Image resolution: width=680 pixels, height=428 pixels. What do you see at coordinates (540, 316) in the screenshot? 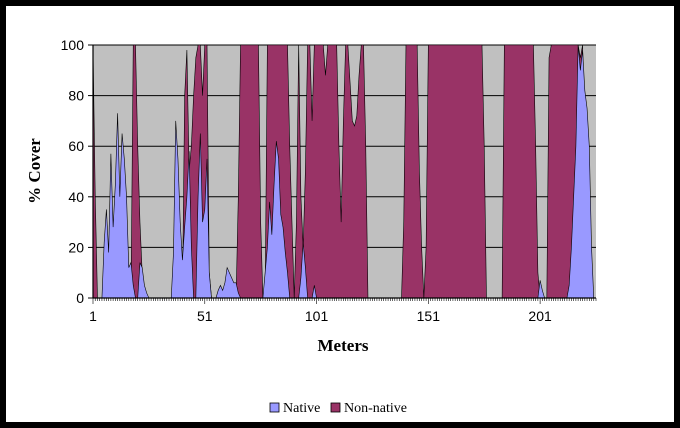
I see `x-tick-label: 201` at bounding box center [540, 316].